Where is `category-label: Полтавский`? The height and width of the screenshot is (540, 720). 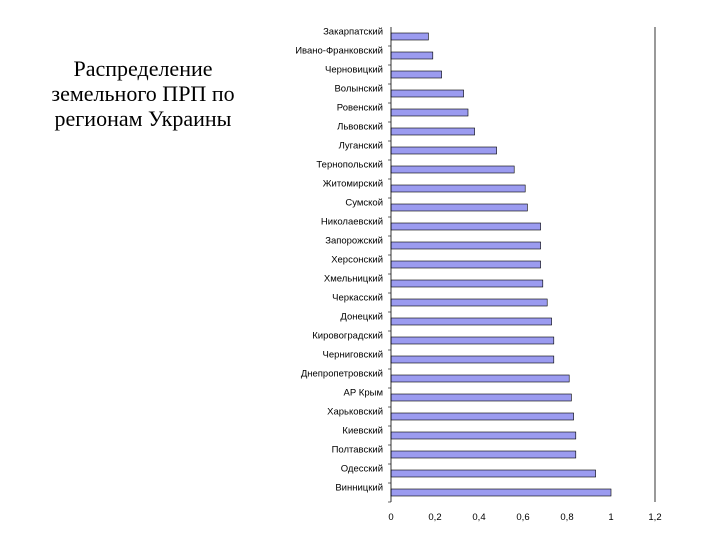 category-label: Полтавский is located at coordinates (357, 450).